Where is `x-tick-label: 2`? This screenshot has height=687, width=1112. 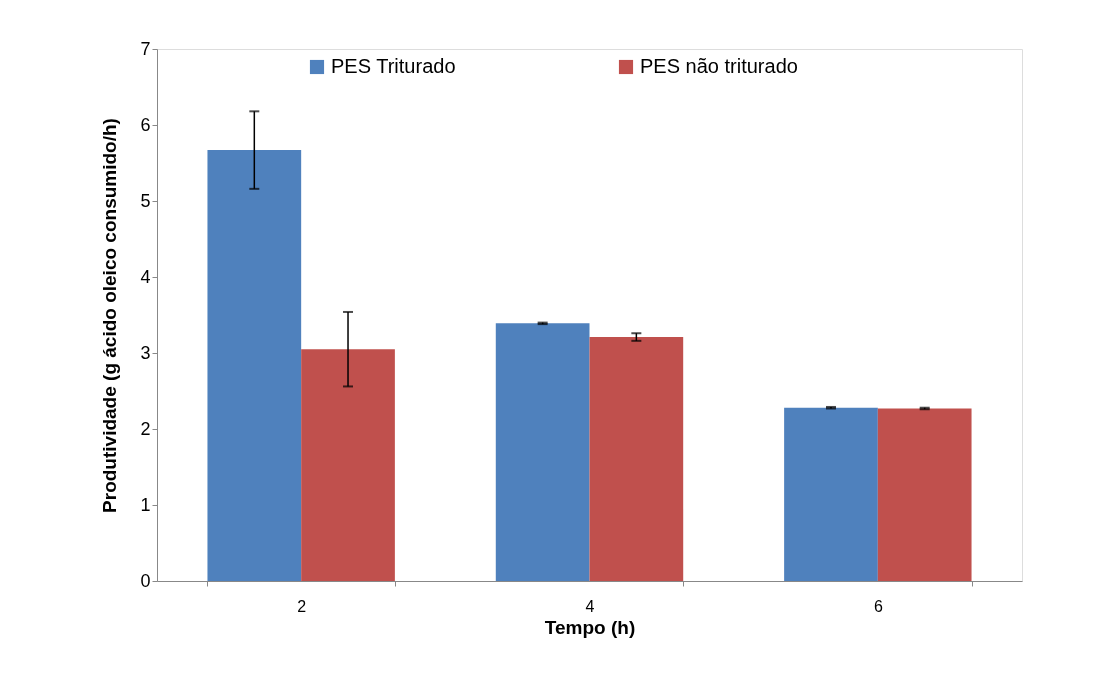
x-tick-label: 2 is located at coordinates (302, 606).